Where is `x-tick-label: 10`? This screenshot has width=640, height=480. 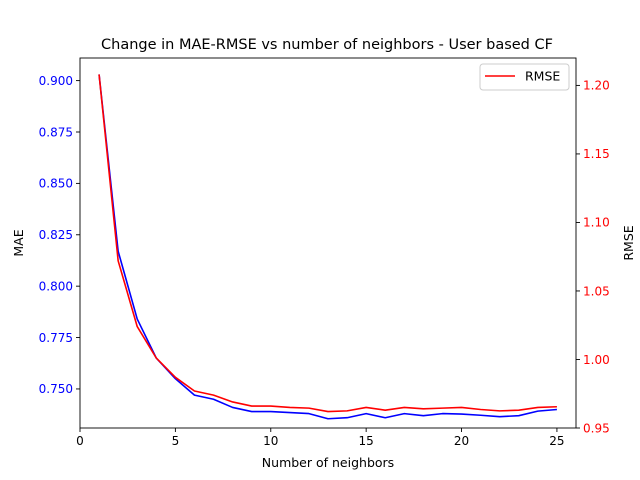 x-tick-label: 10 is located at coordinates (270, 441).